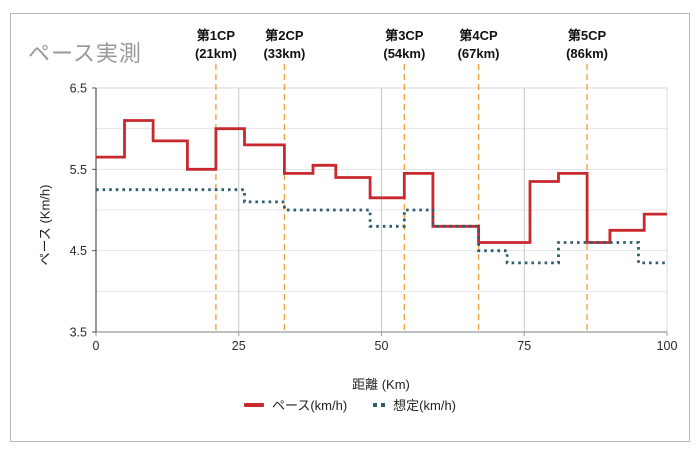 The width and height of the screenshot is (700, 450). What do you see at coordinates (96, 346) in the screenshot?
I see `x-tick-label: 0` at bounding box center [96, 346].